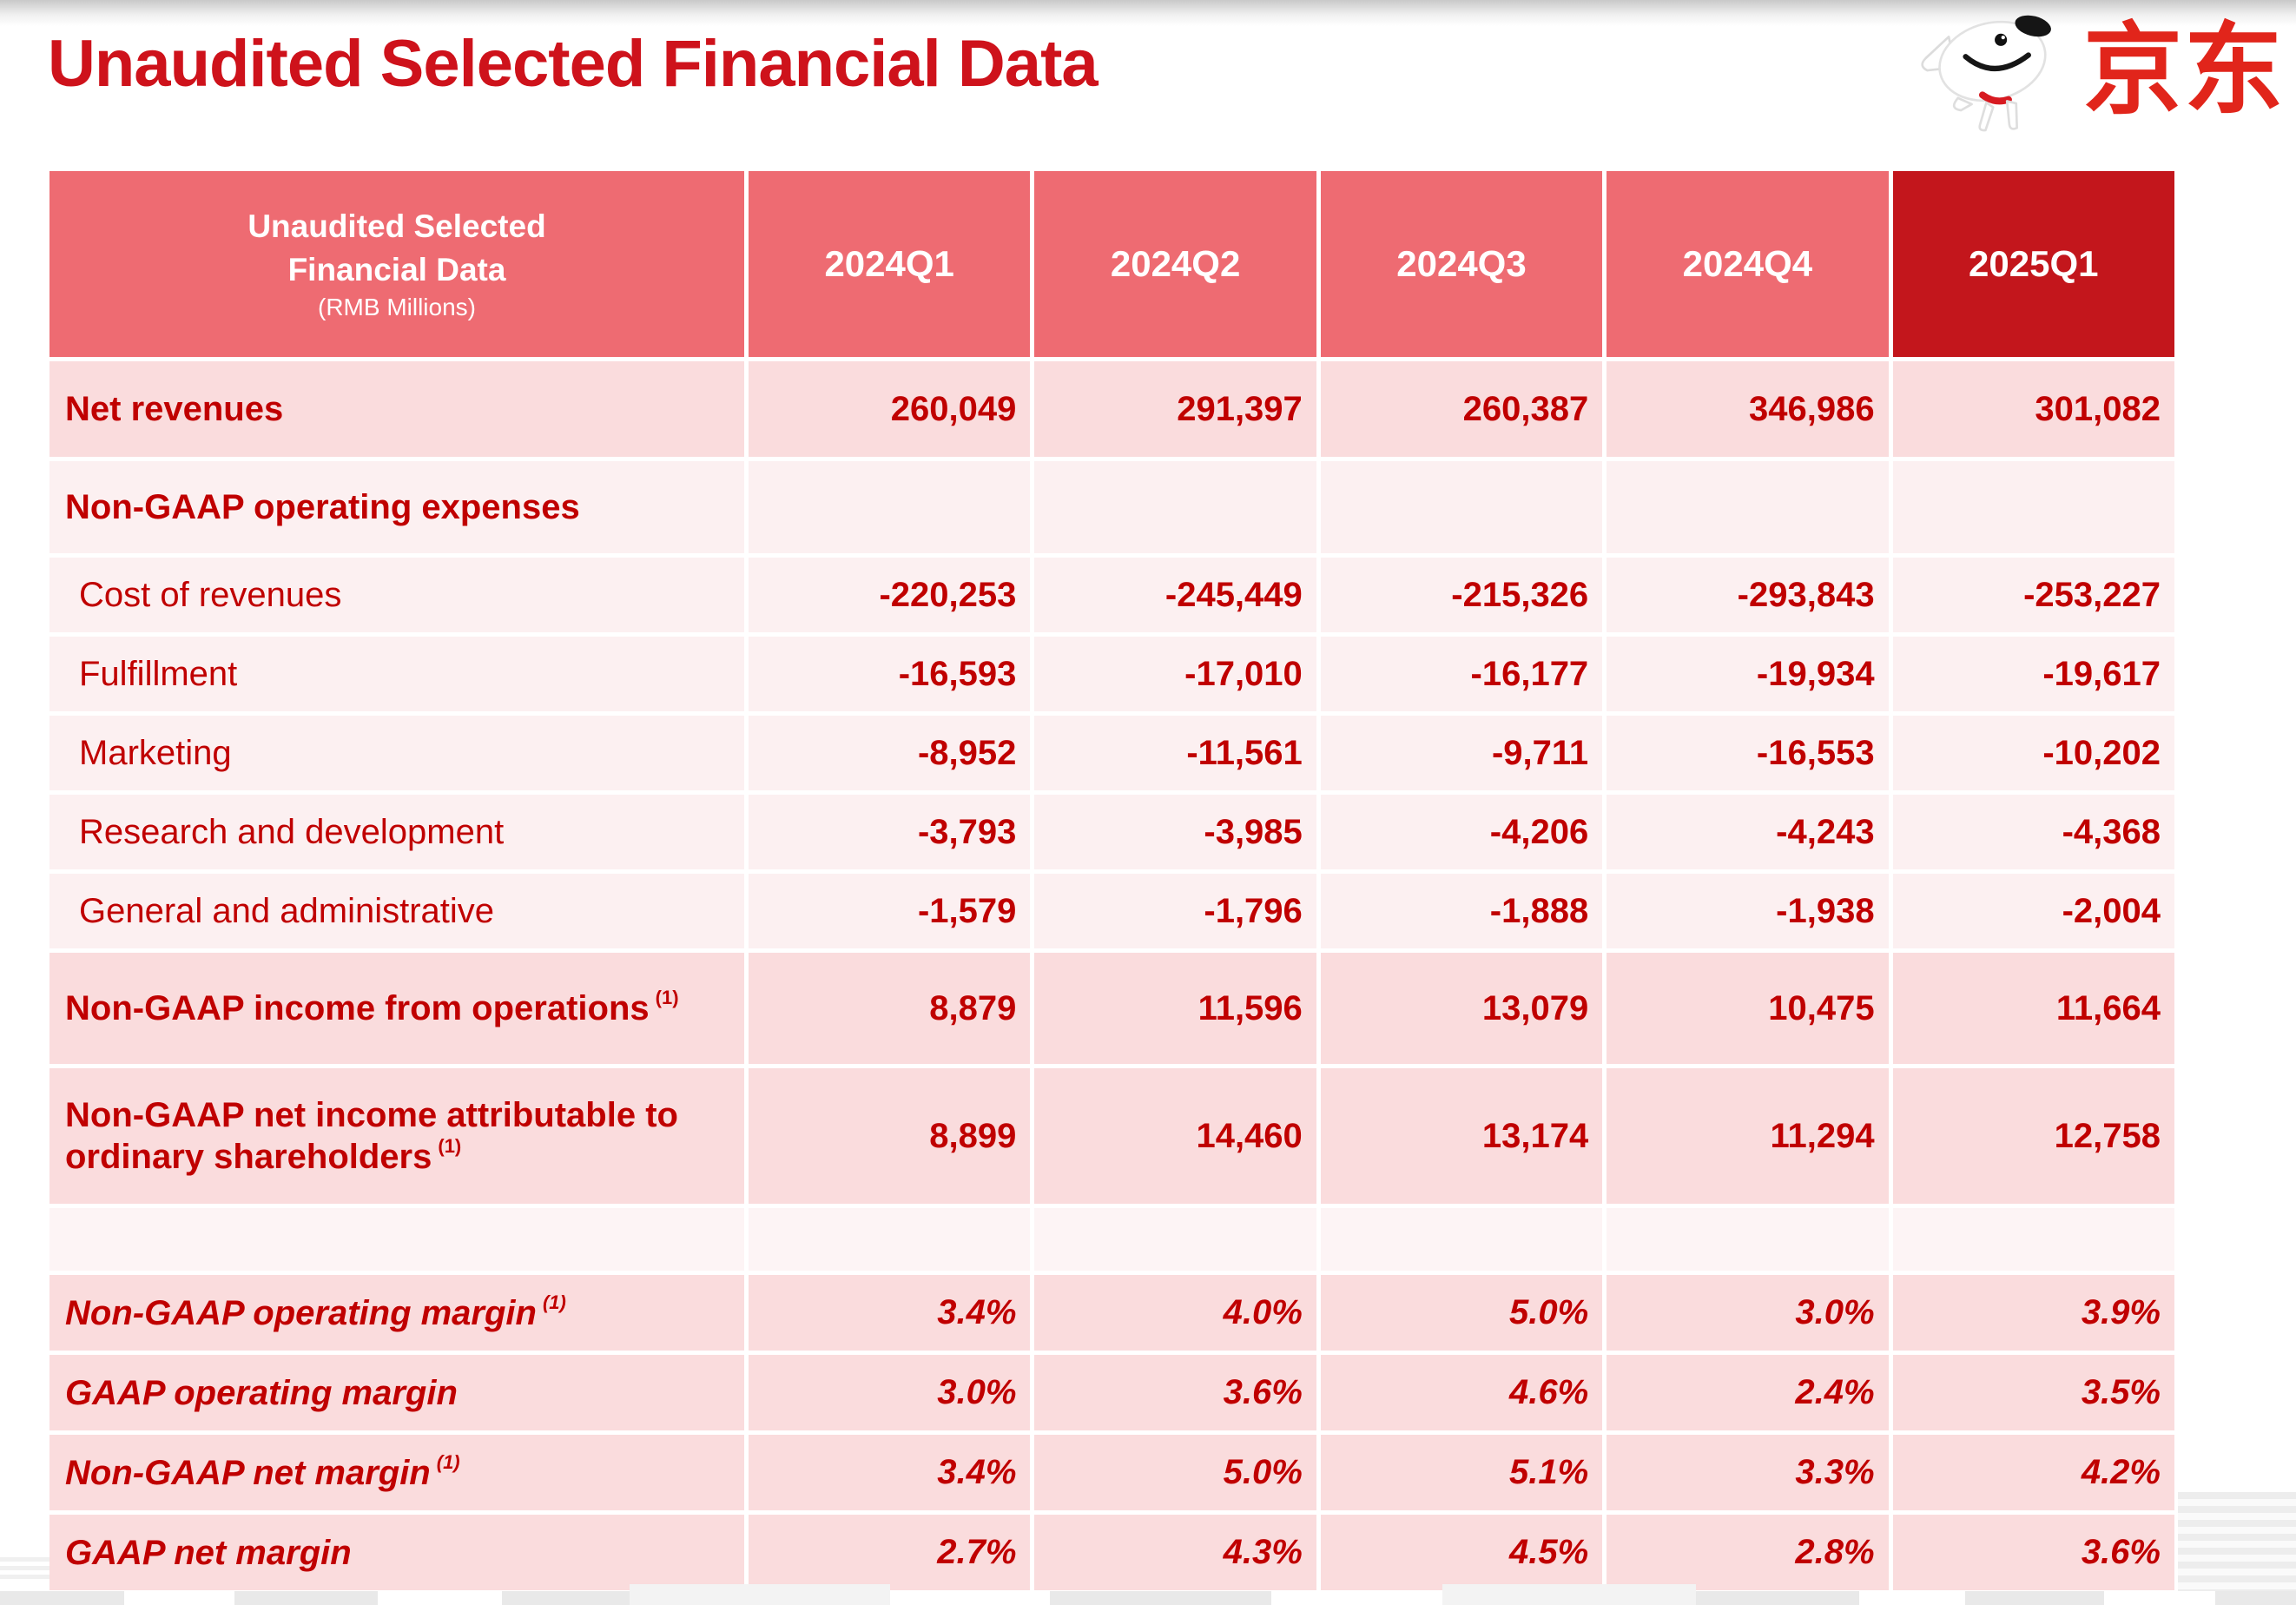 This screenshot has height=1605, width=2296. I want to click on cell-value: 11,596, so click(1175, 1009).